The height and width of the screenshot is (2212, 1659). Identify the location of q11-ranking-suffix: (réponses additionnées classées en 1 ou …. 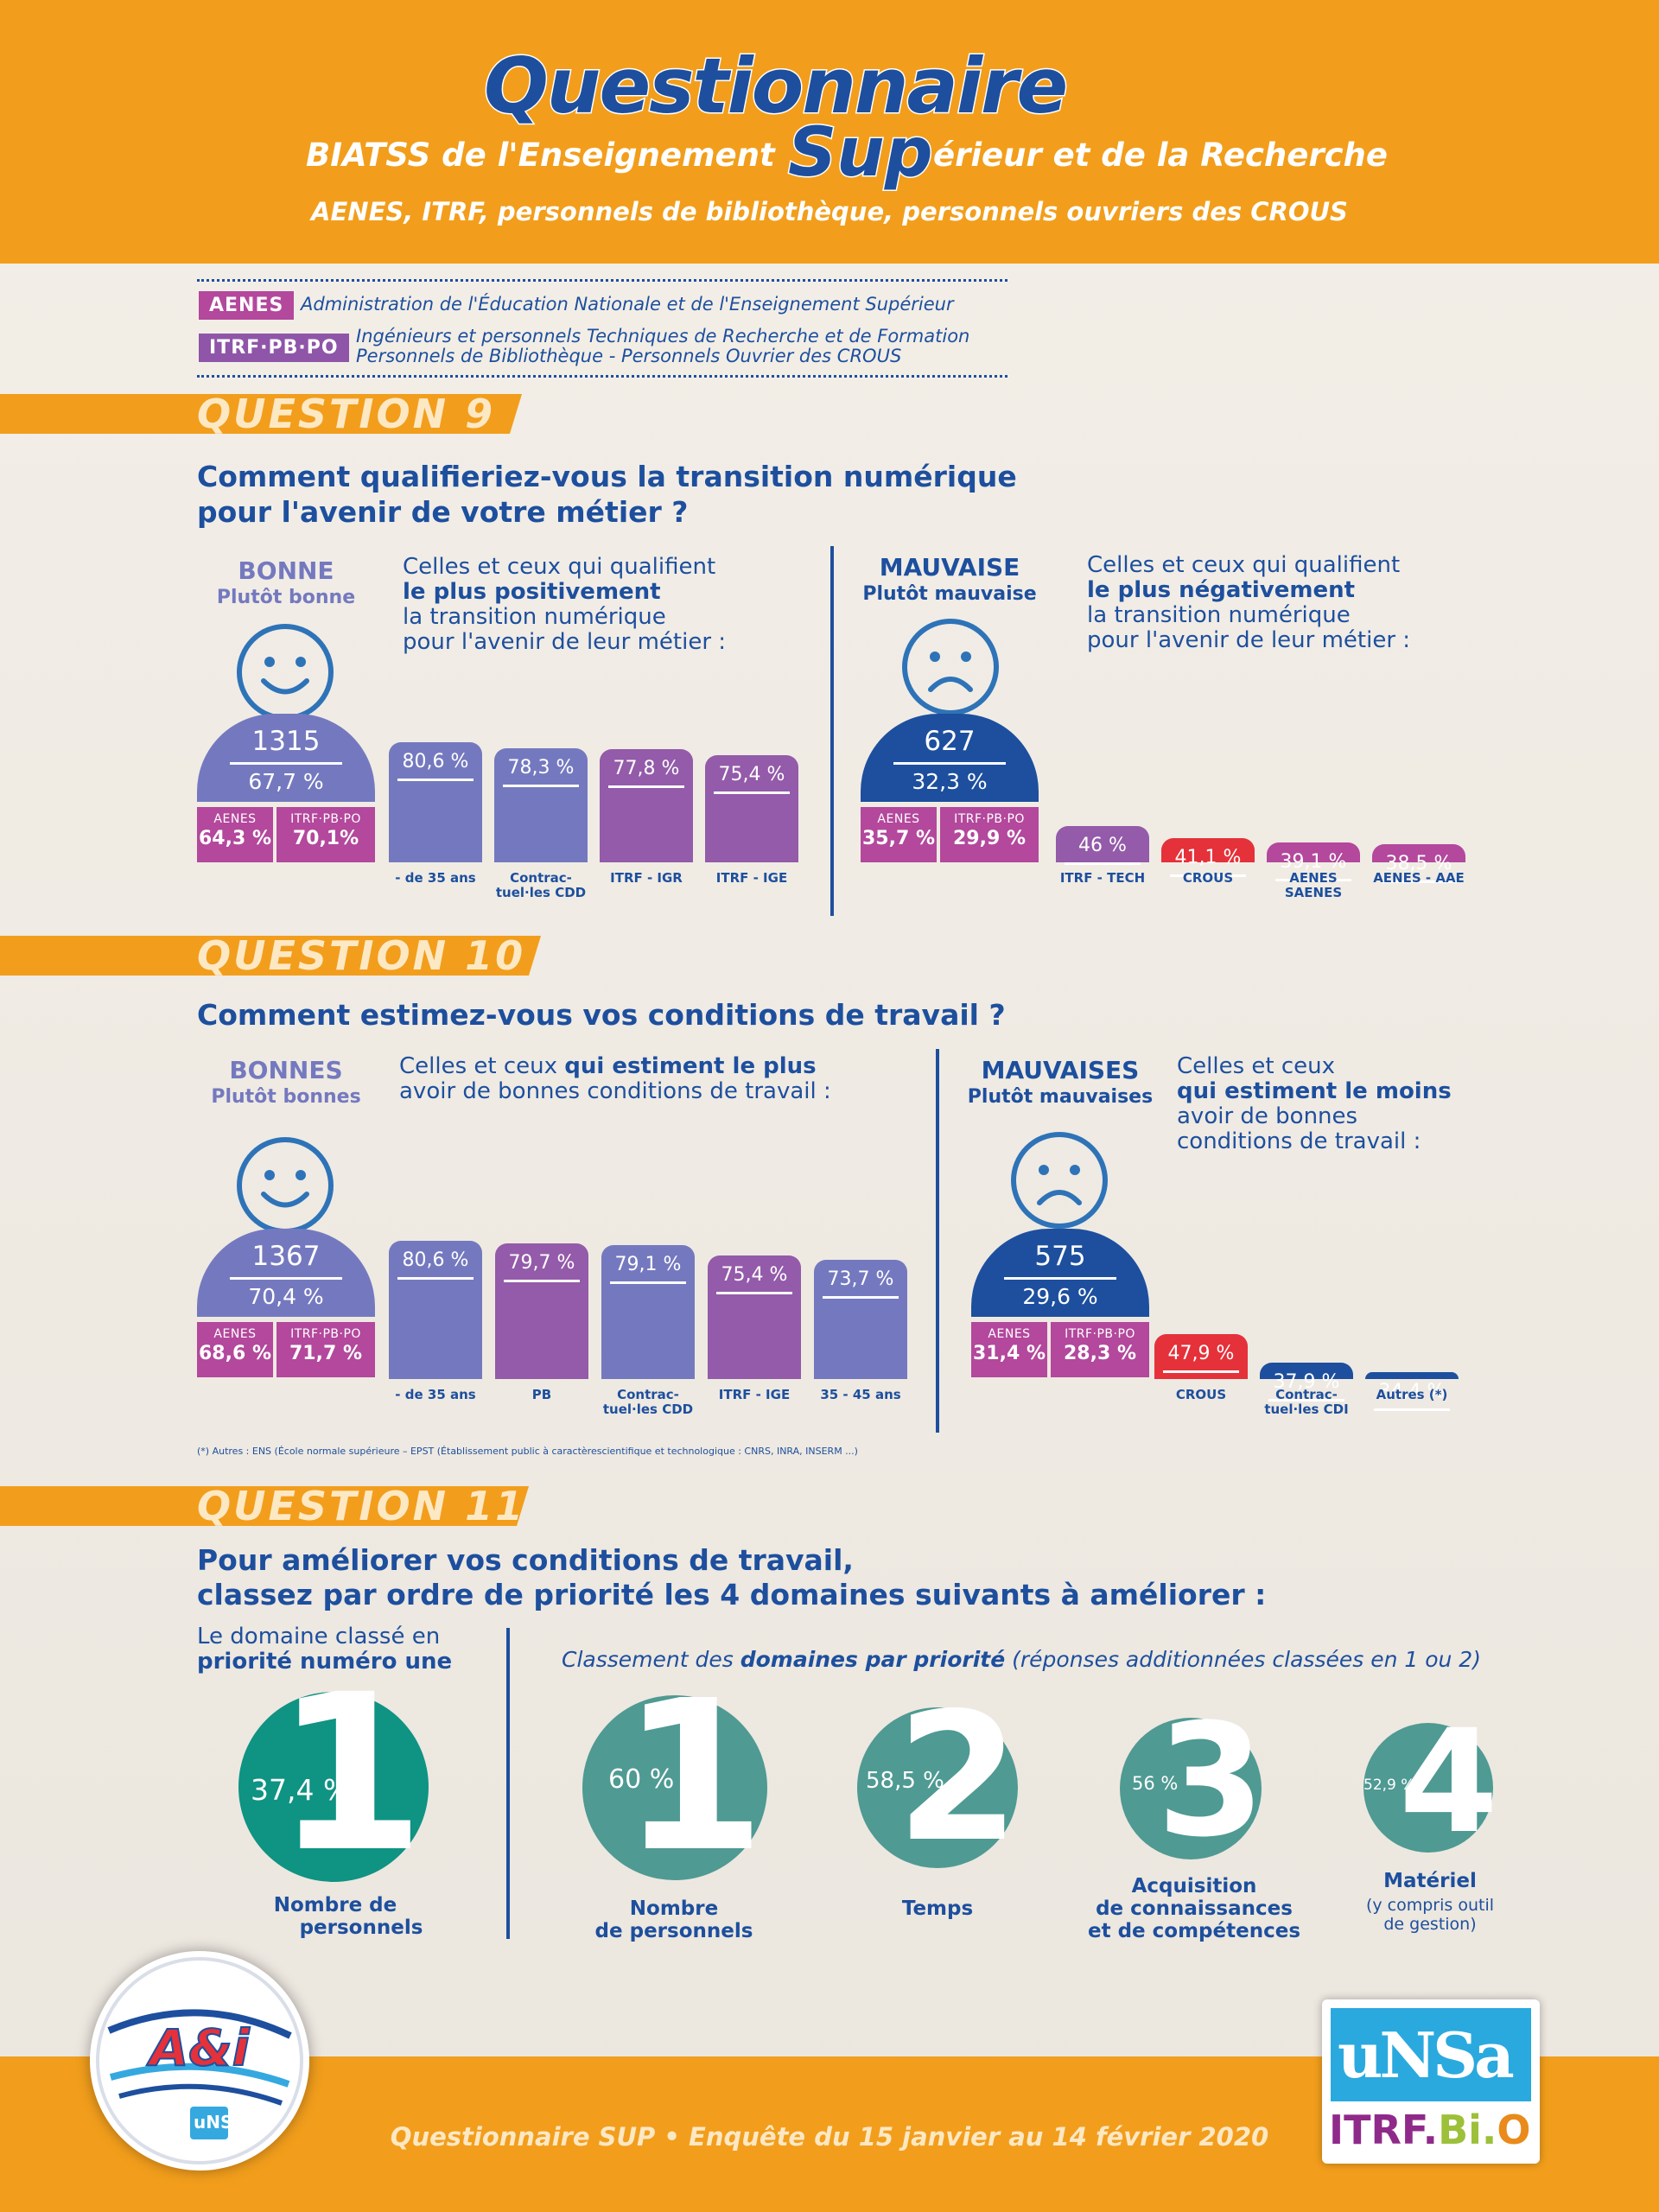
(1243, 1659).